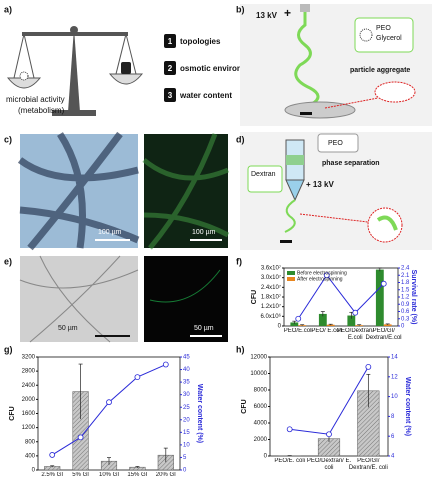 The height and width of the screenshot is (501, 436). Describe the element at coordinates (170, 41) in the screenshot. I see `item-number: 1` at that location.